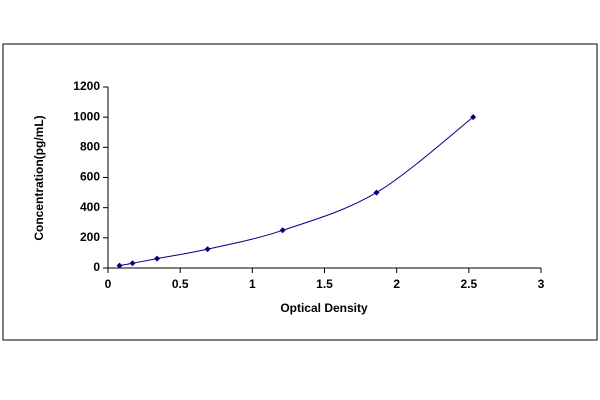 Image resolution: width=600 pixels, height=400 pixels. What do you see at coordinates (90, 177) in the screenshot?
I see `y-tick-label: 600` at bounding box center [90, 177].